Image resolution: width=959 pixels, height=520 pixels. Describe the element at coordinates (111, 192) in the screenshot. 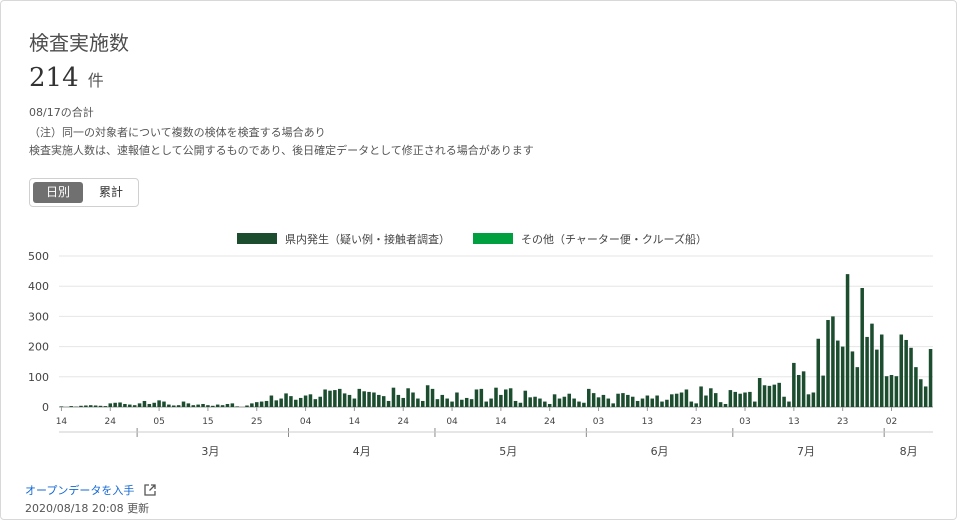

I see `toggle-cumulative-button: 累計` at that location.